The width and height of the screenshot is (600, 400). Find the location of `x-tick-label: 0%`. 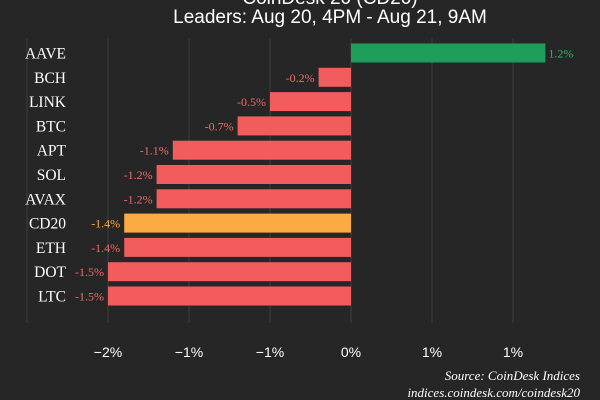

x-tick-label: 0% is located at coordinates (351, 352).